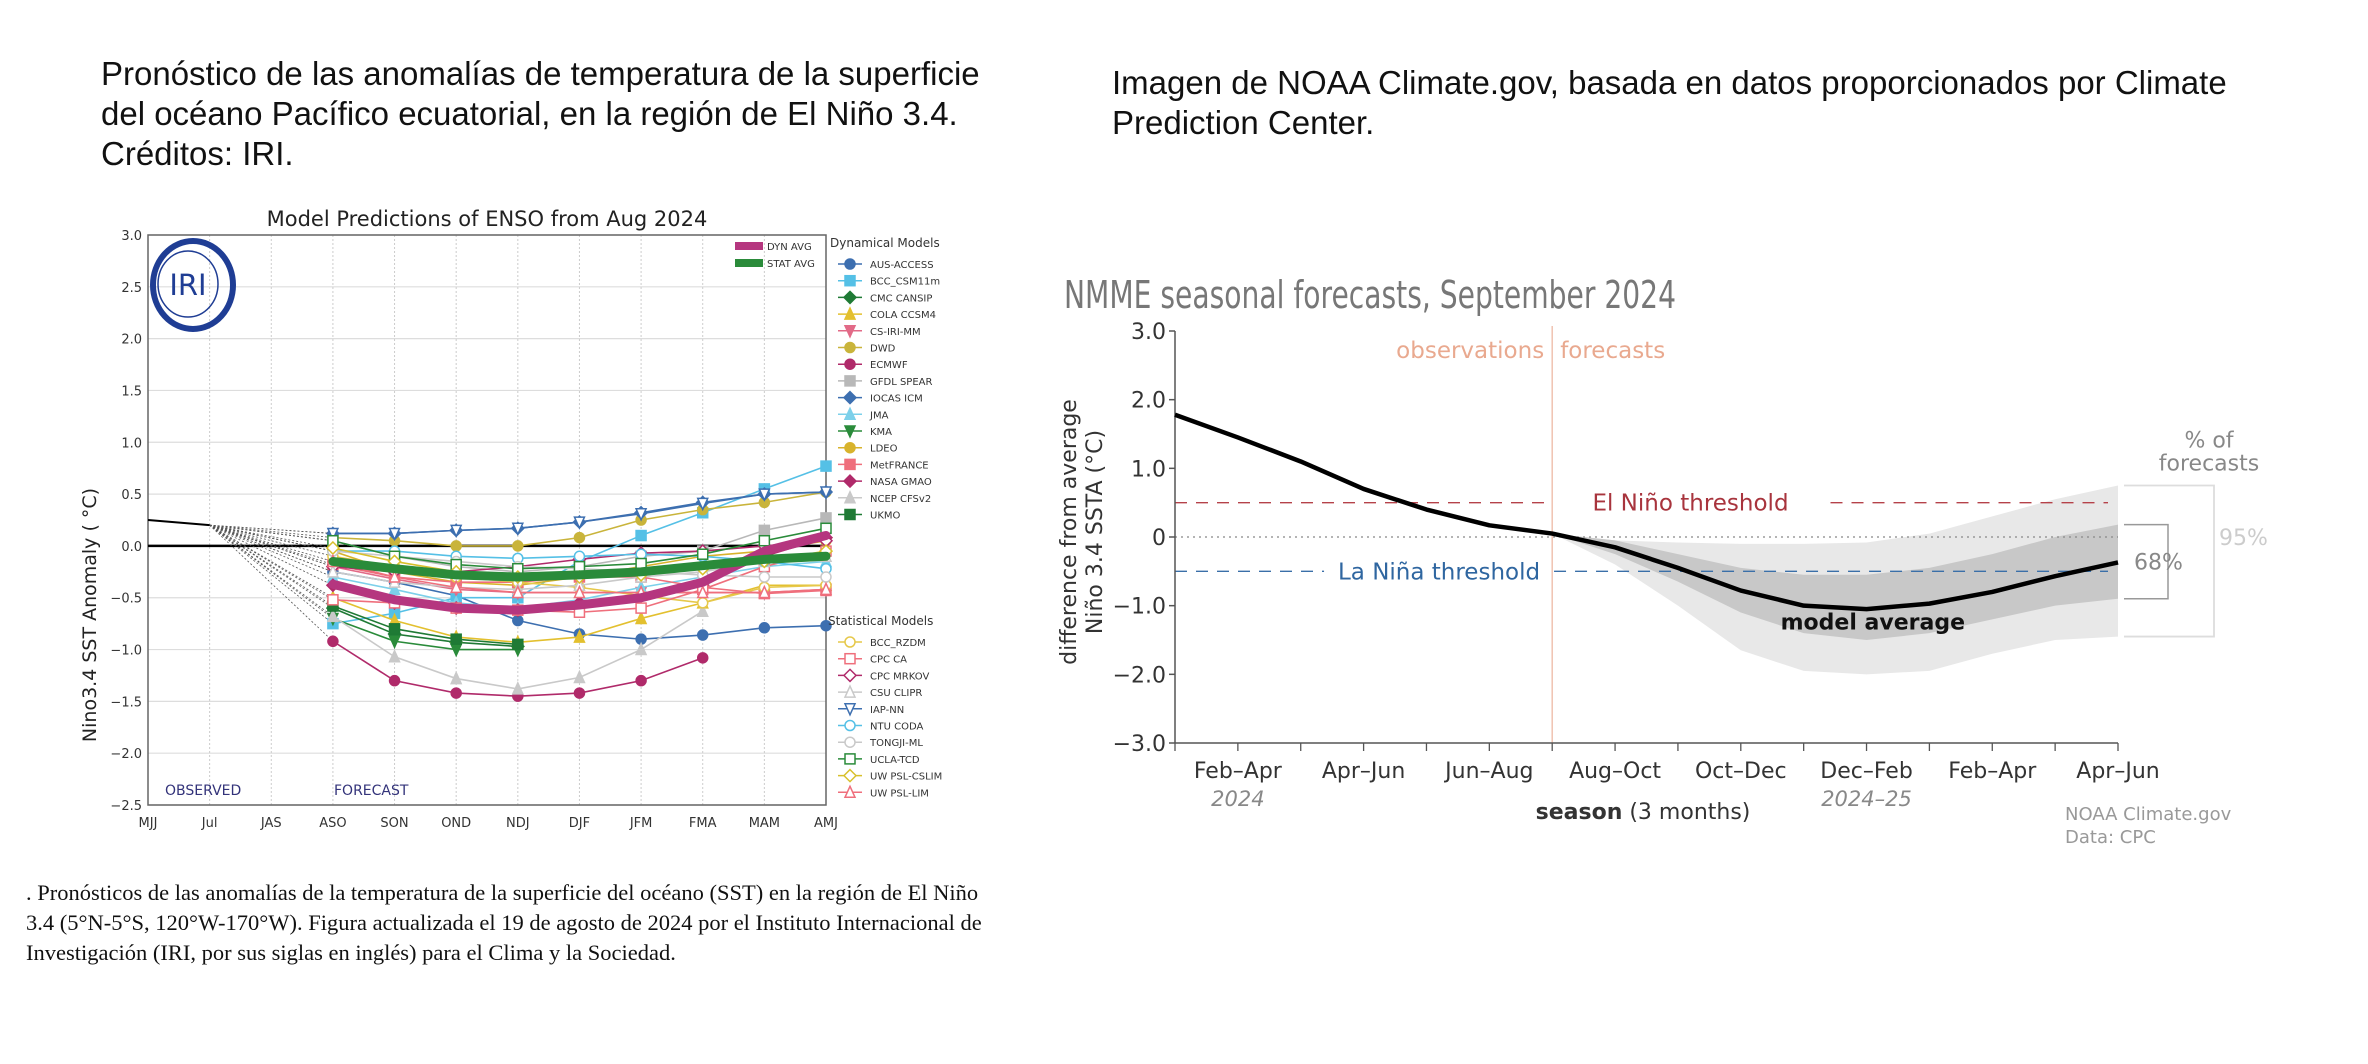 This screenshot has height=1064, width=2368. I want to click on nmme-y-tick-label: −3.0, so click(1139, 744).